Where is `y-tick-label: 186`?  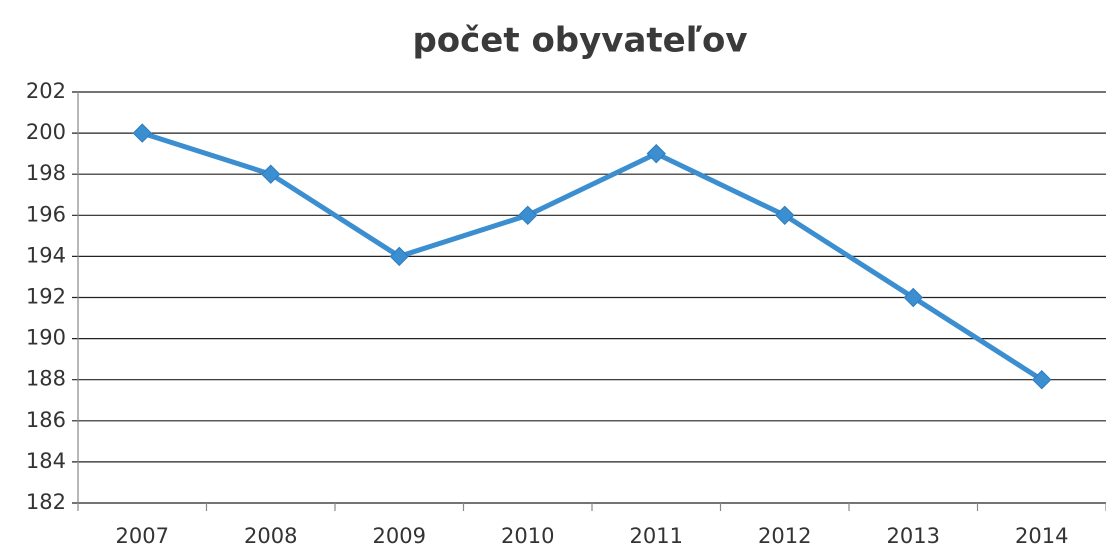 y-tick-label: 186 is located at coordinates (46, 420).